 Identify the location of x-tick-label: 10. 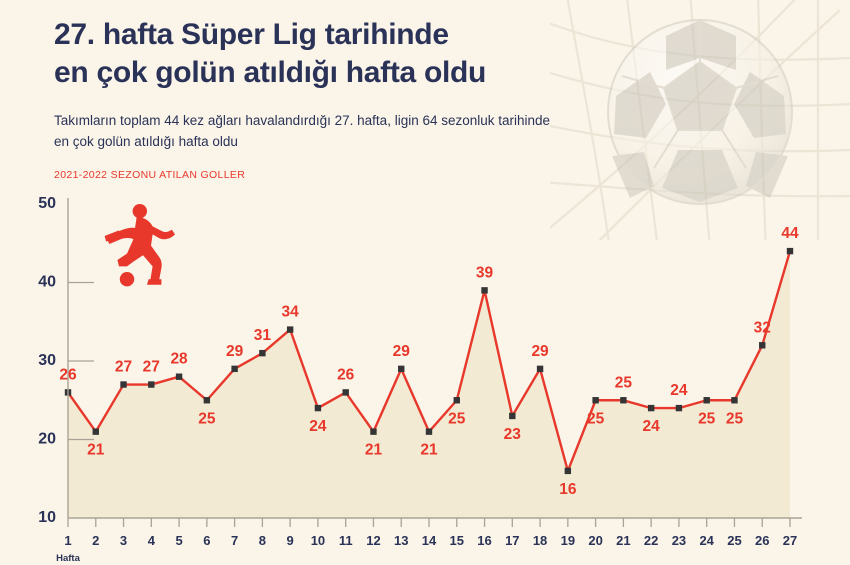
(318, 540).